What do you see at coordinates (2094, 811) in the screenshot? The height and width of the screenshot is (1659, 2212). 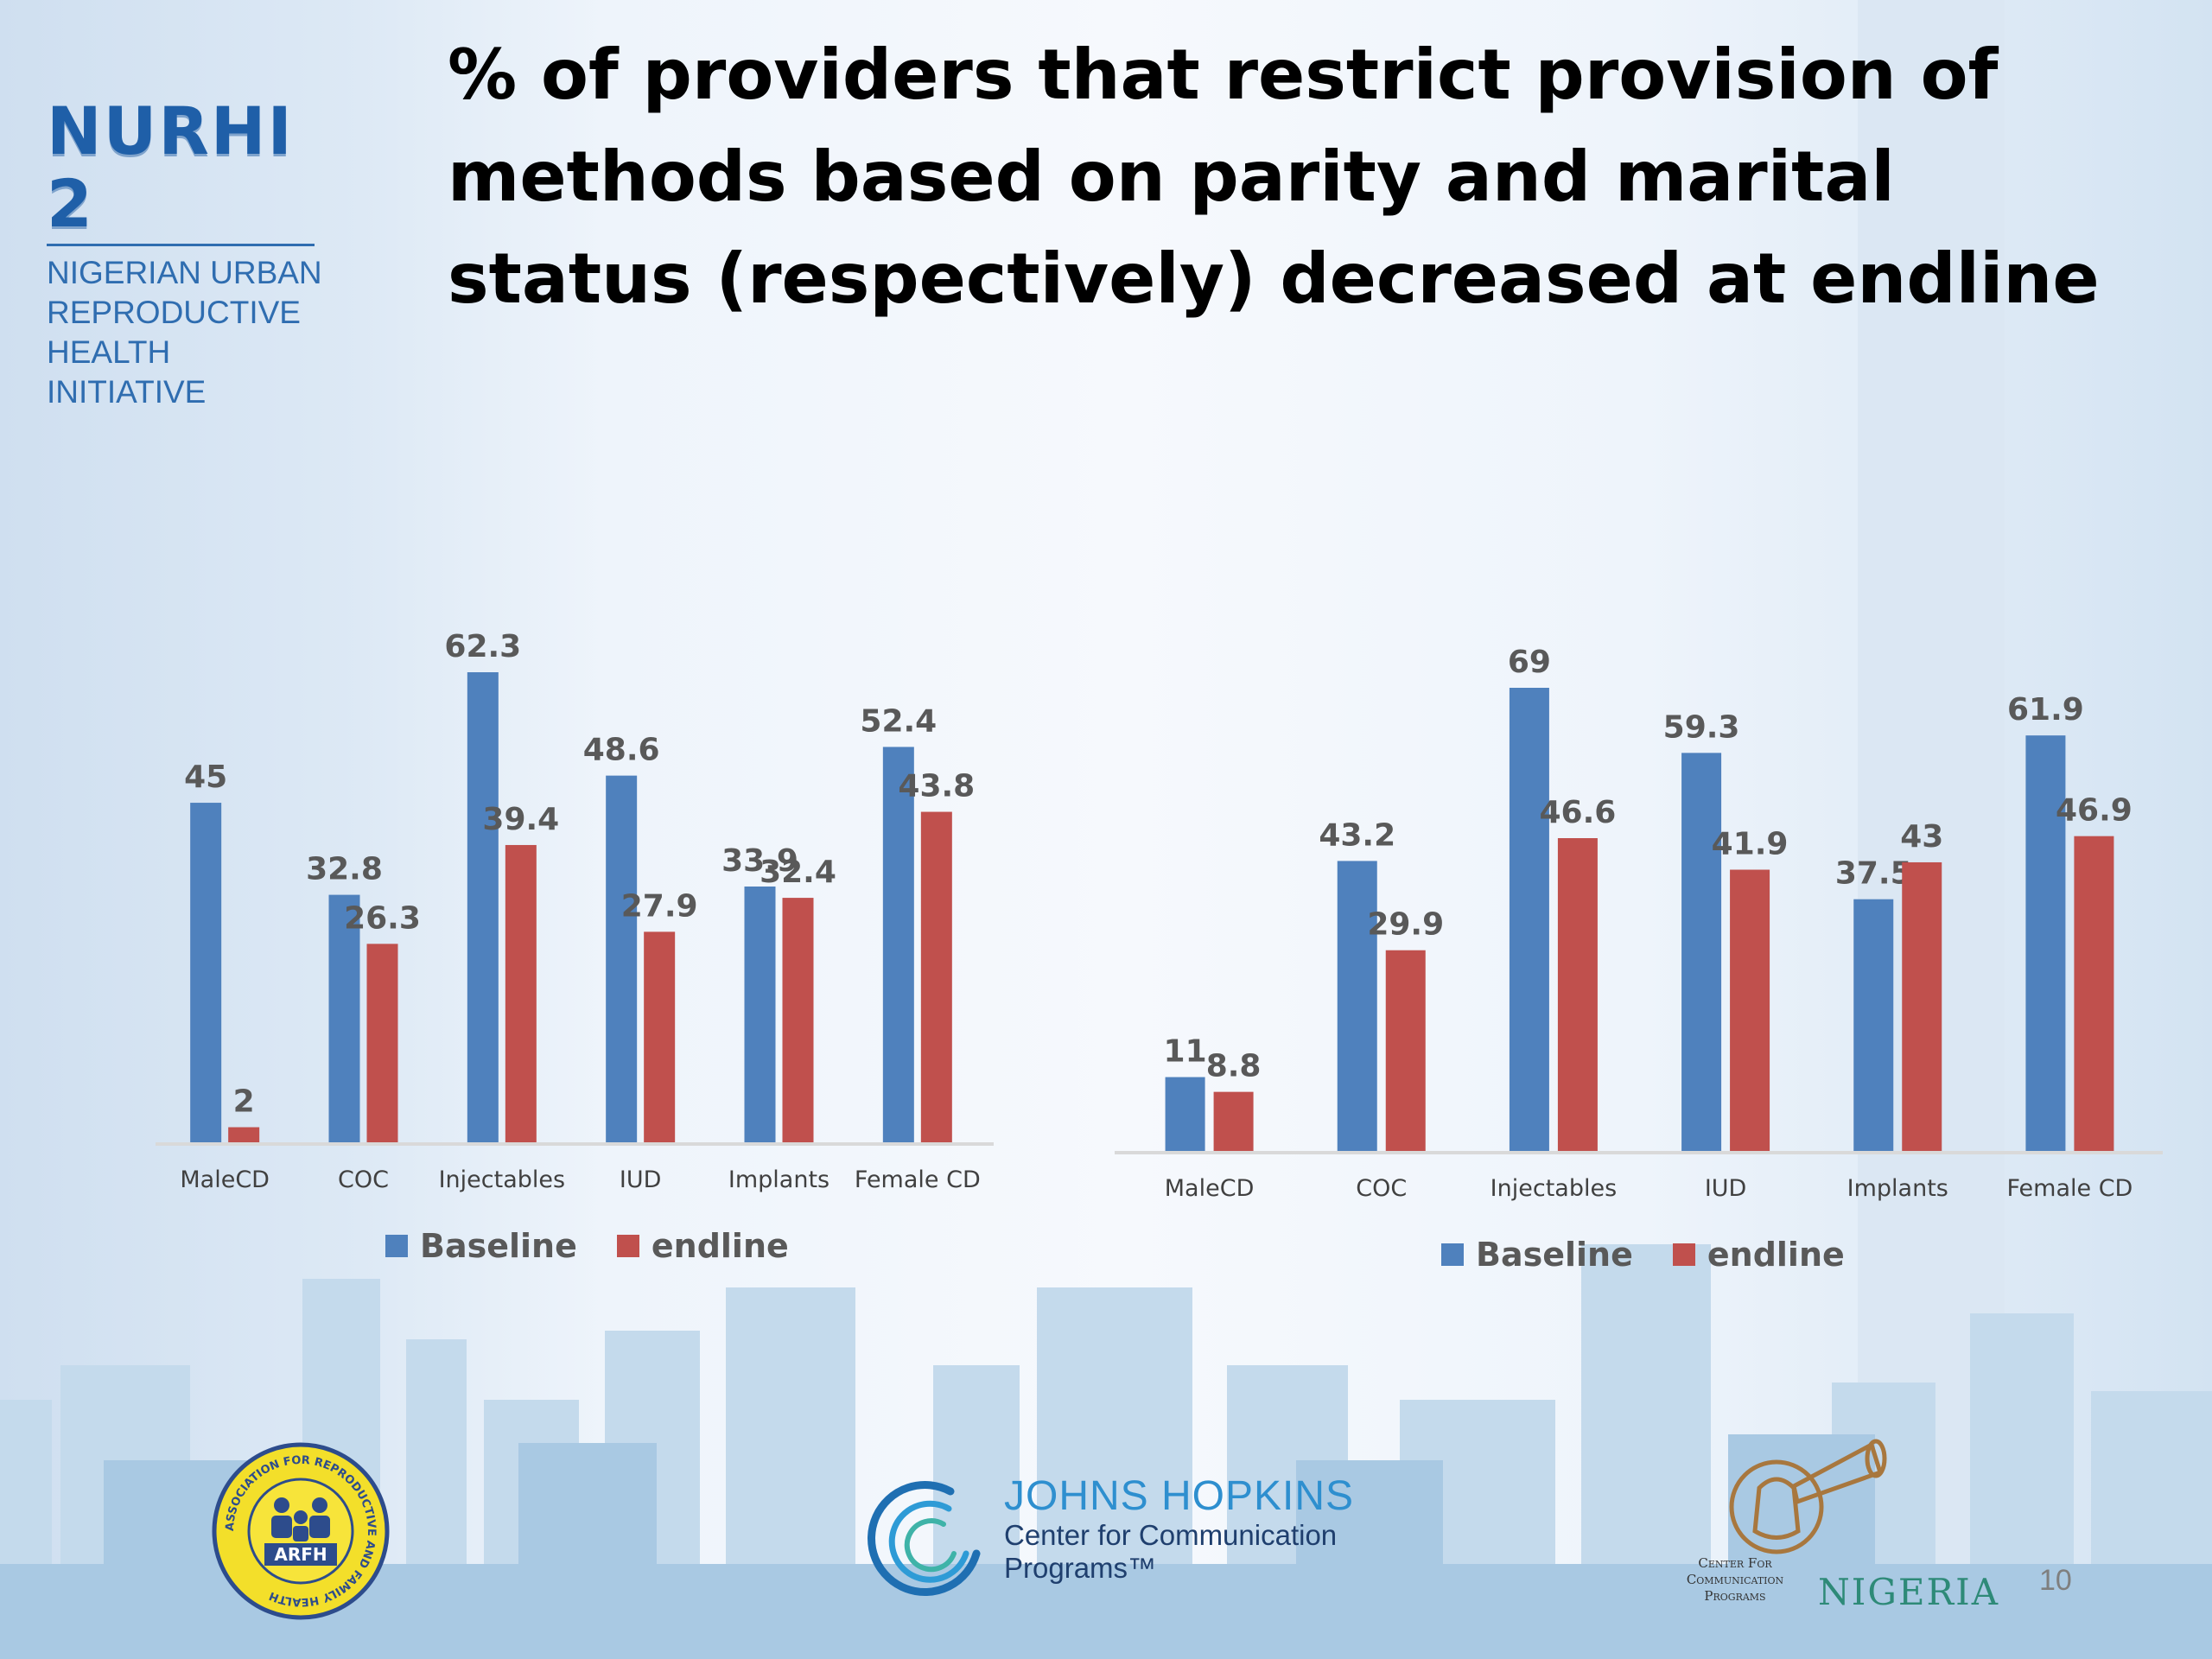 I see `data-label: 46.9` at bounding box center [2094, 811].